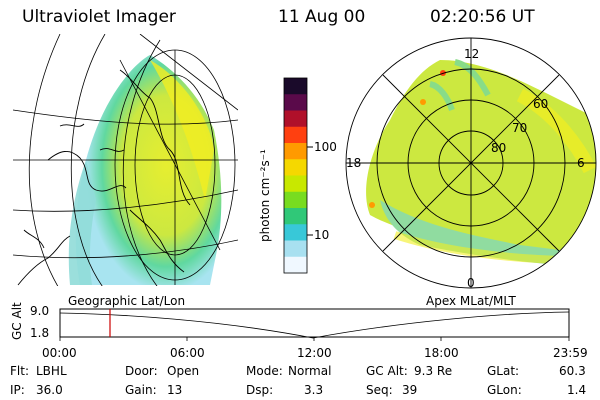 The image size is (600, 400). I want to click on ip-value: 36.0, so click(49, 390).